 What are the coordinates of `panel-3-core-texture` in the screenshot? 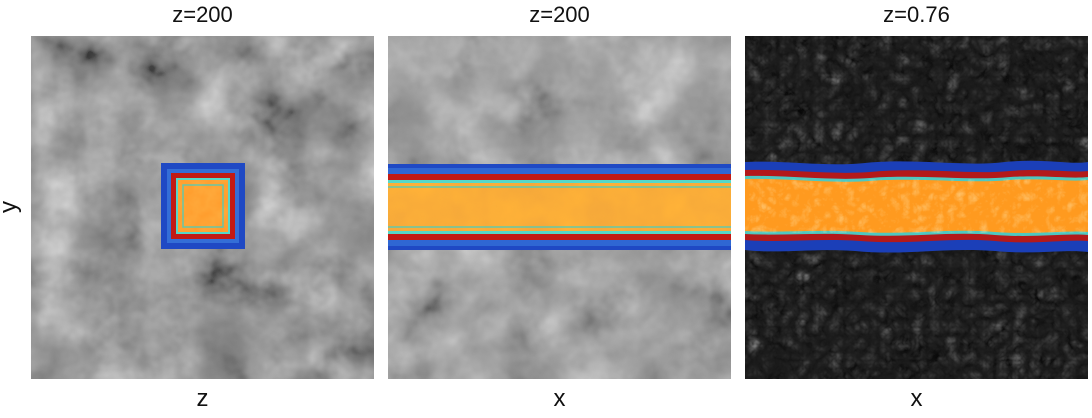 It's located at (916, 206).